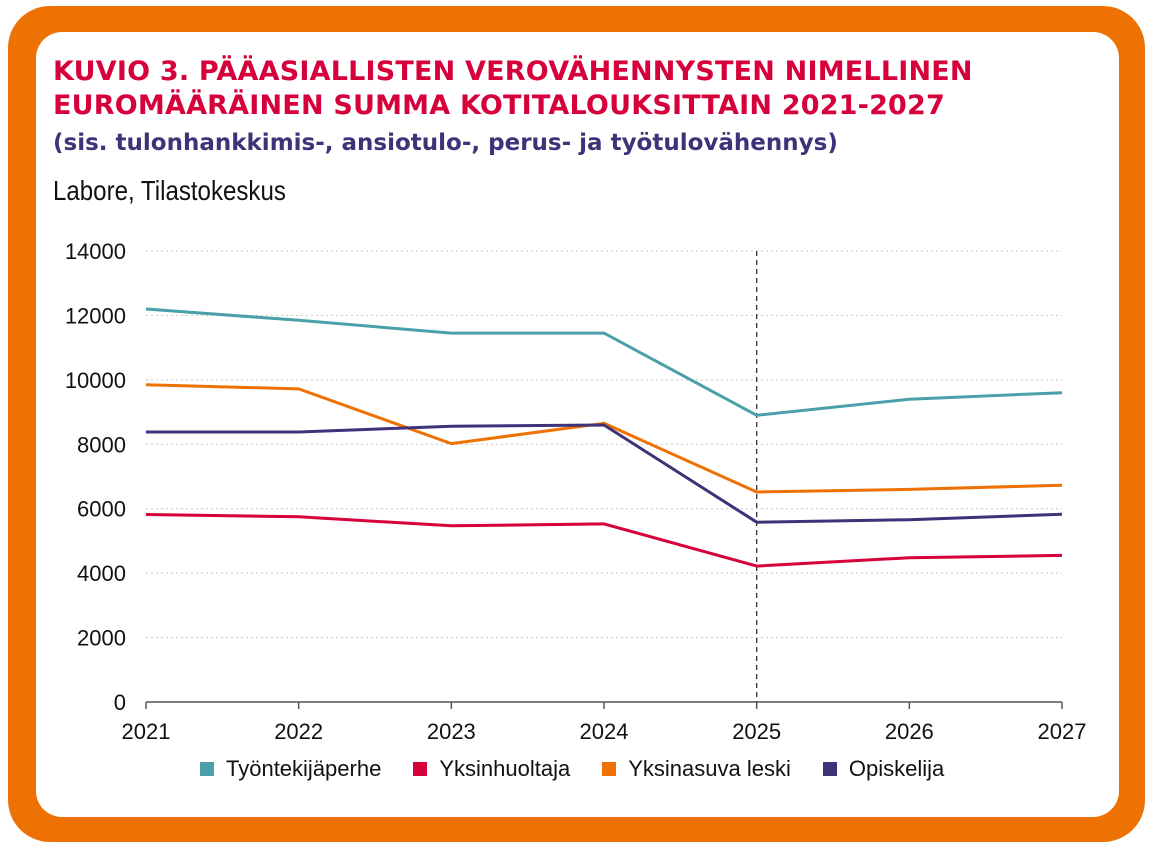 This screenshot has width=1155, height=849. Describe the element at coordinates (604, 731) in the screenshot. I see `x-tick-label: 2024` at that location.